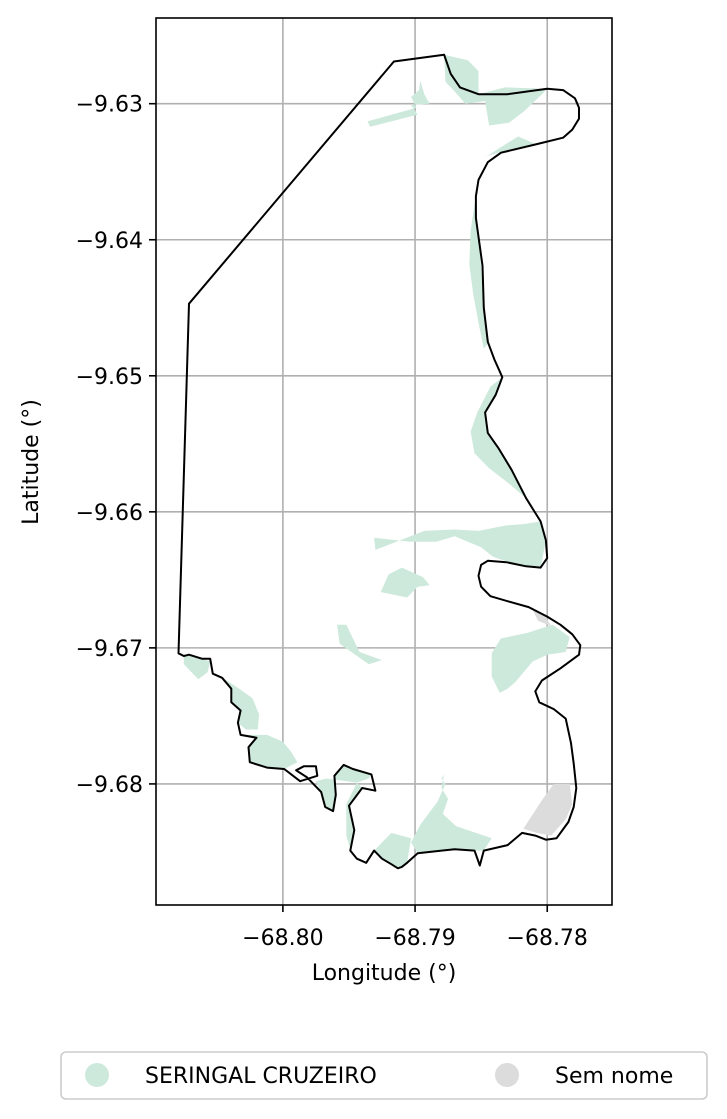  Describe the element at coordinates (116, 445) in the screenshot. I see `y-axis-ticks: −9.63 −9.64 −9.65 −9.66 −9.67 −9.68` at that location.